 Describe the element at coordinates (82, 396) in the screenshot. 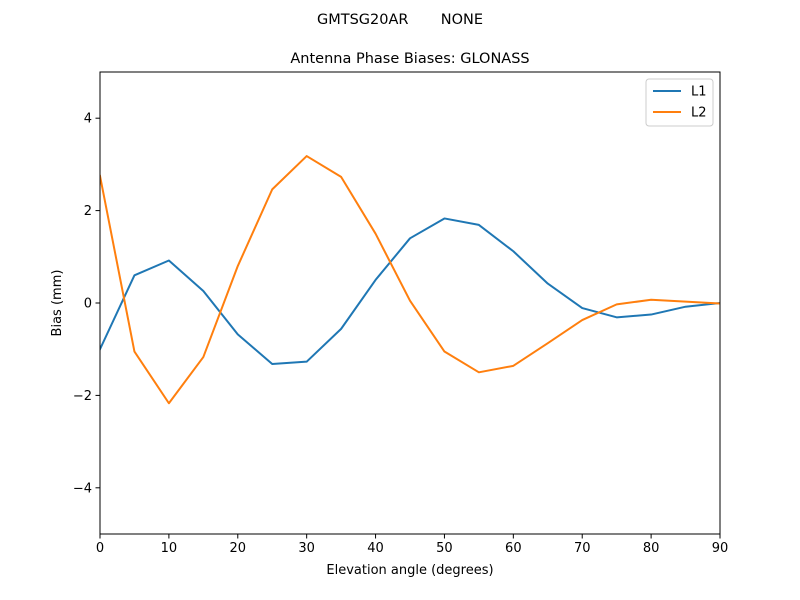

I see `y-tick-label: −2` at that location.